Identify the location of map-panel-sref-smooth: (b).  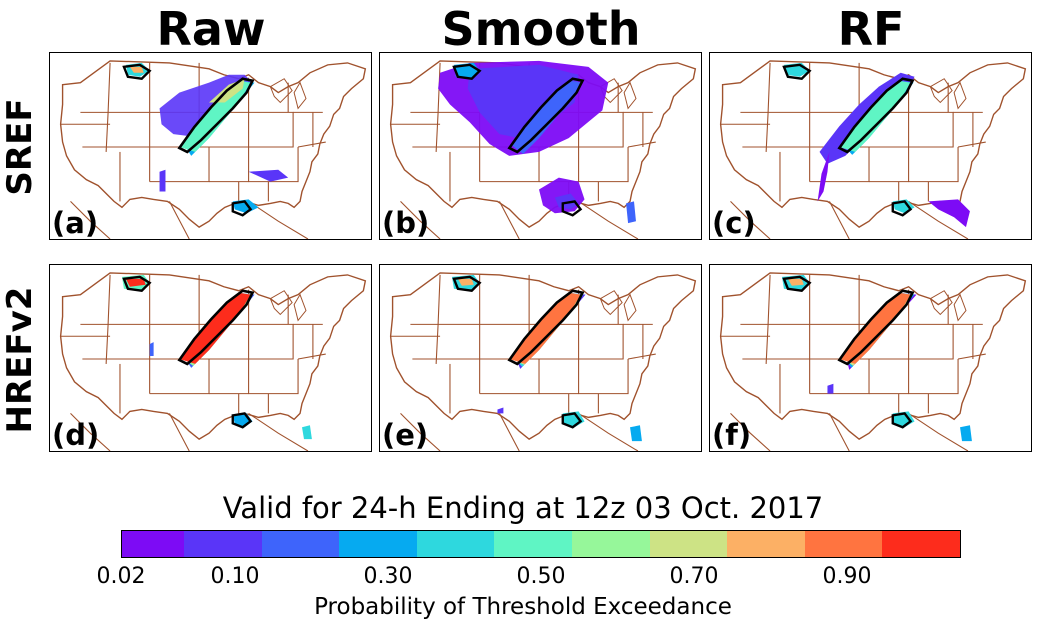
(540, 146).